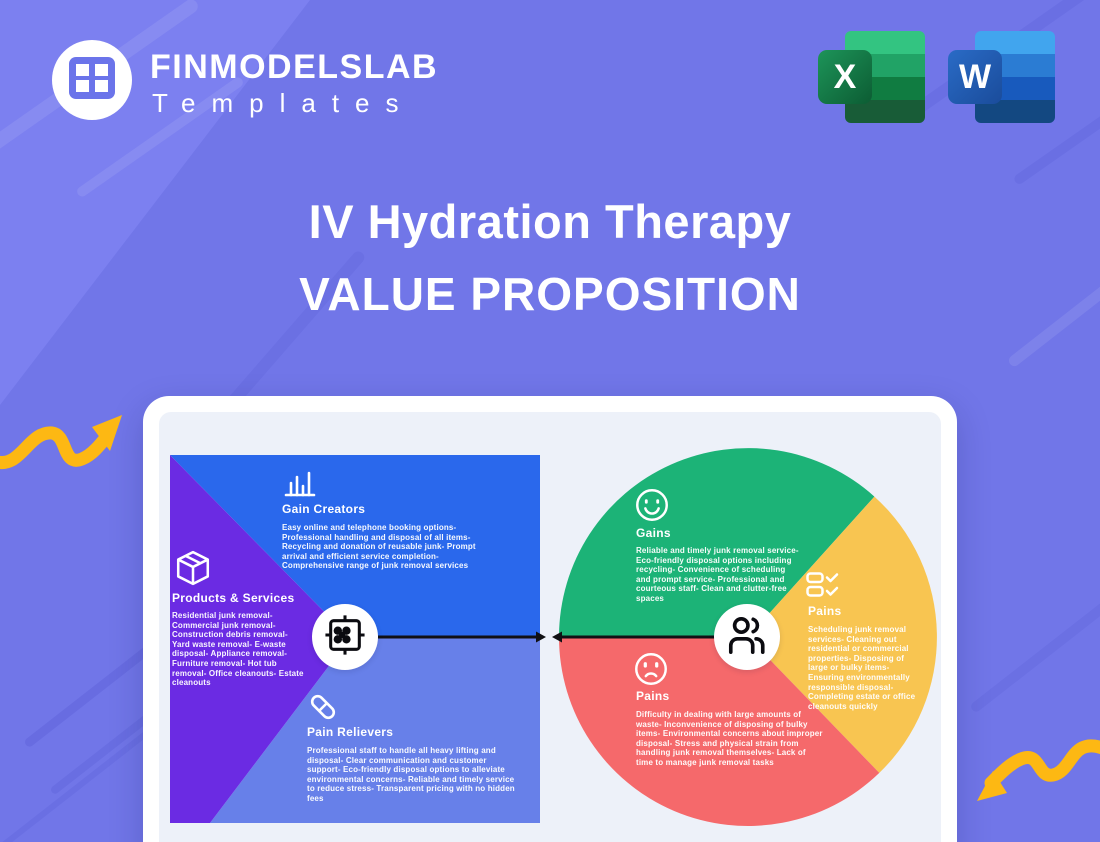 The height and width of the screenshot is (842, 1100). I want to click on jobs-pains-title: Pains, so click(825, 611).